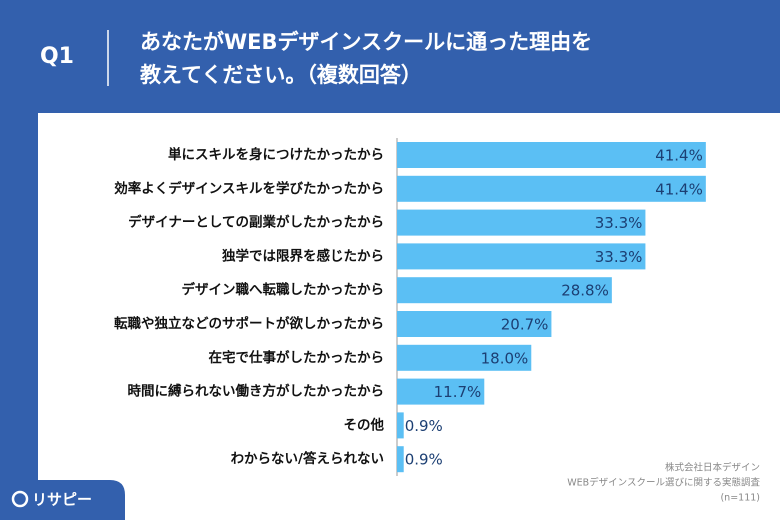  I want to click on category-label: その他, so click(364, 424).